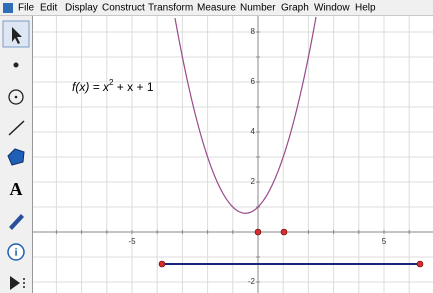 This screenshot has width=433, height=293. Describe the element at coordinates (258, 8) in the screenshot. I see `menu-item: Number` at that location.